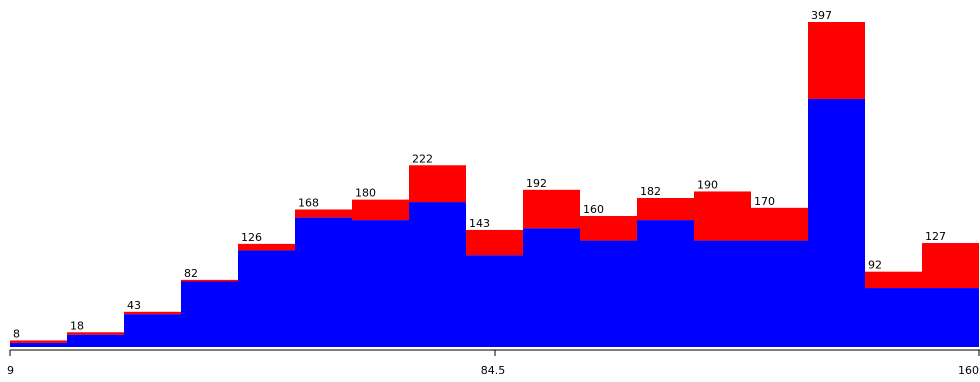 The height and width of the screenshot is (382, 980). What do you see at coordinates (308, 202) in the screenshot?
I see `bar-value-label: 168` at bounding box center [308, 202].